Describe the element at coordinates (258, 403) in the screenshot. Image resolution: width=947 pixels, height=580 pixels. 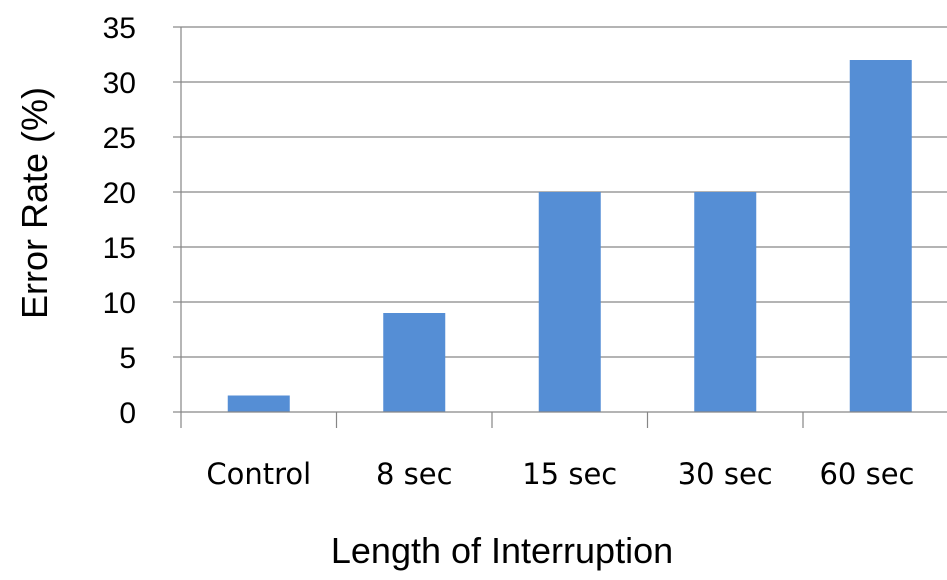
I see `bar-control` at that location.